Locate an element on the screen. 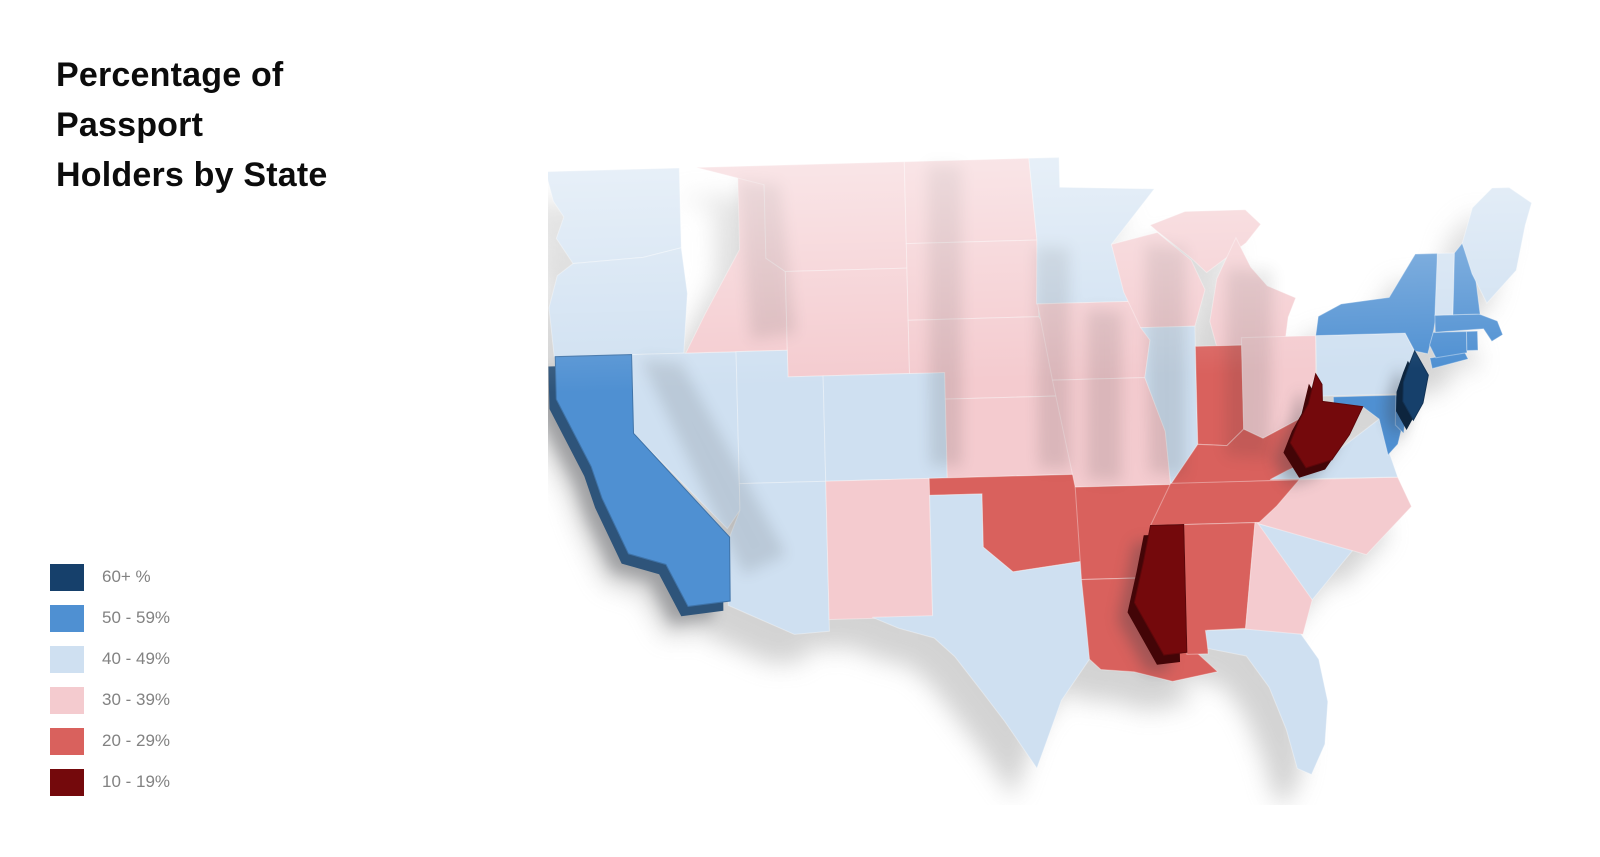  state-ND is located at coordinates (970, 201).